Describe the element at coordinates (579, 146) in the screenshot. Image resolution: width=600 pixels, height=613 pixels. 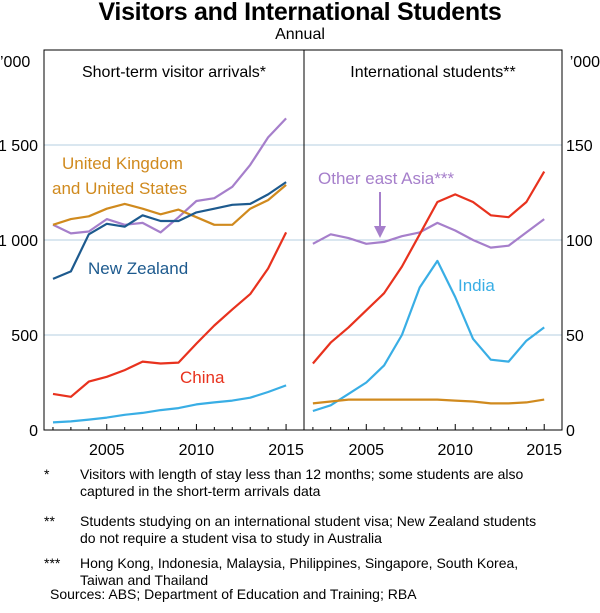
I see `y-tick-label: 150` at that location.